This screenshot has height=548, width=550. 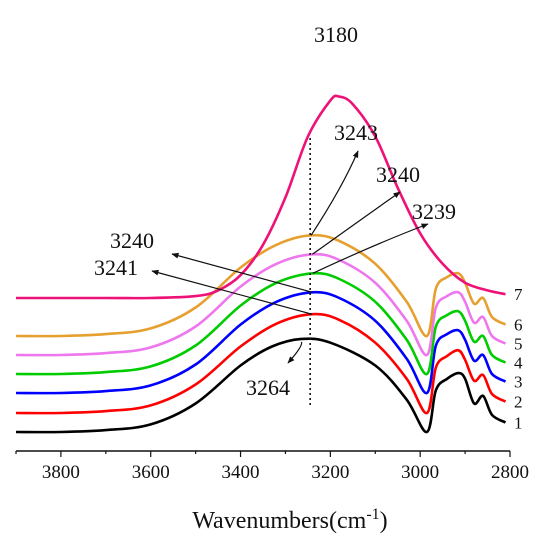 What do you see at coordinates (518, 325) in the screenshot?
I see `series-label-6: 6` at bounding box center [518, 325].